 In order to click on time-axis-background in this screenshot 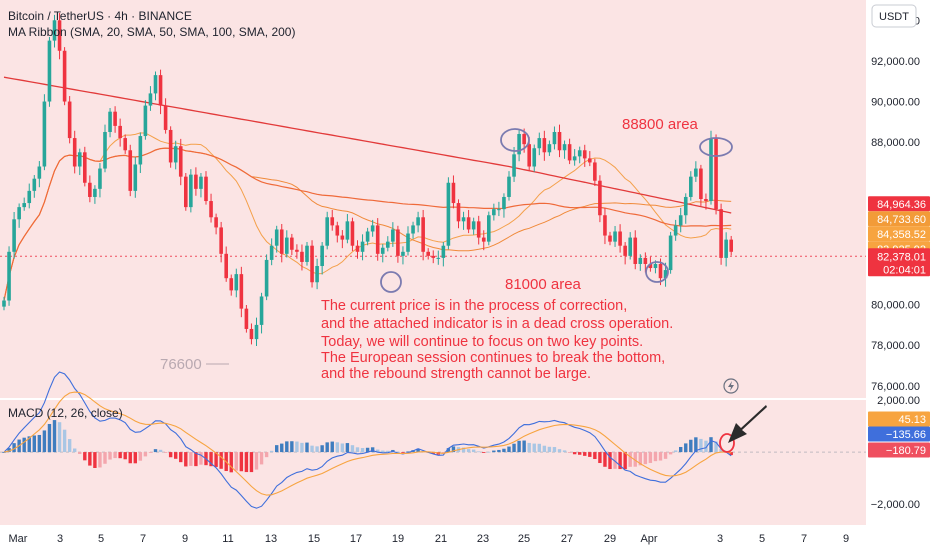, I will do `click(433, 537)`.